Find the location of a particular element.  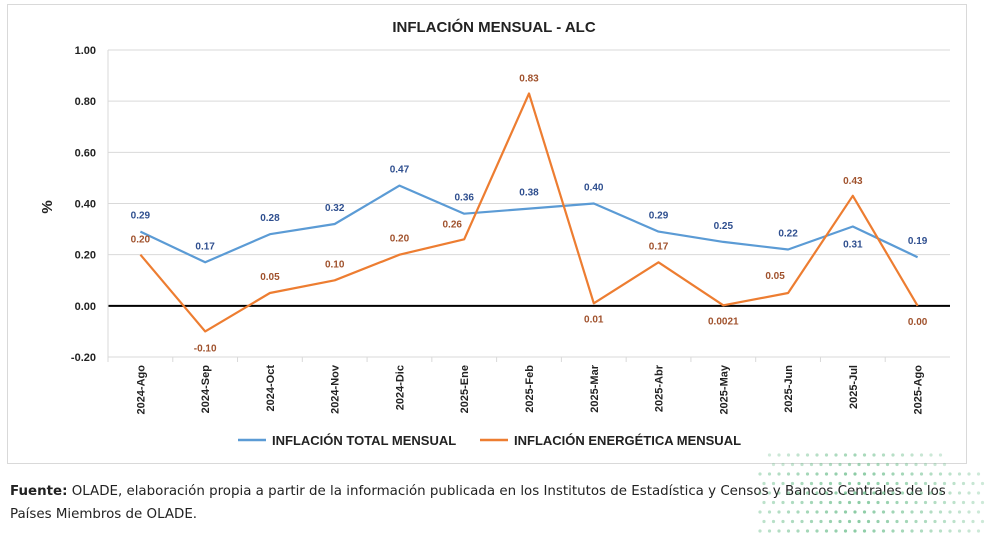

data-label-energetica: 0.10 is located at coordinates (335, 264).